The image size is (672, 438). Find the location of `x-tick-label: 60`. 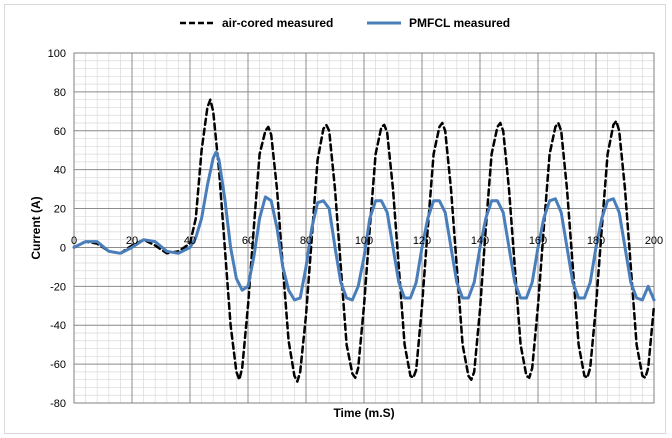

x-tick-label: 60 is located at coordinates (248, 241).